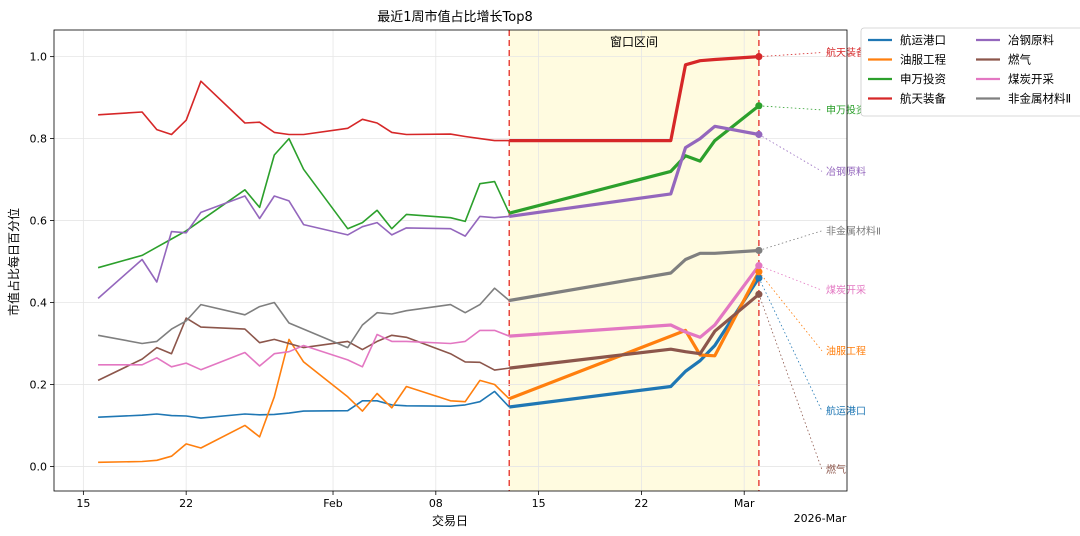 This screenshot has width=1080, height=536. What do you see at coordinates (846, 52) in the screenshot?
I see `end-label-3: 航天装备` at bounding box center [846, 52].